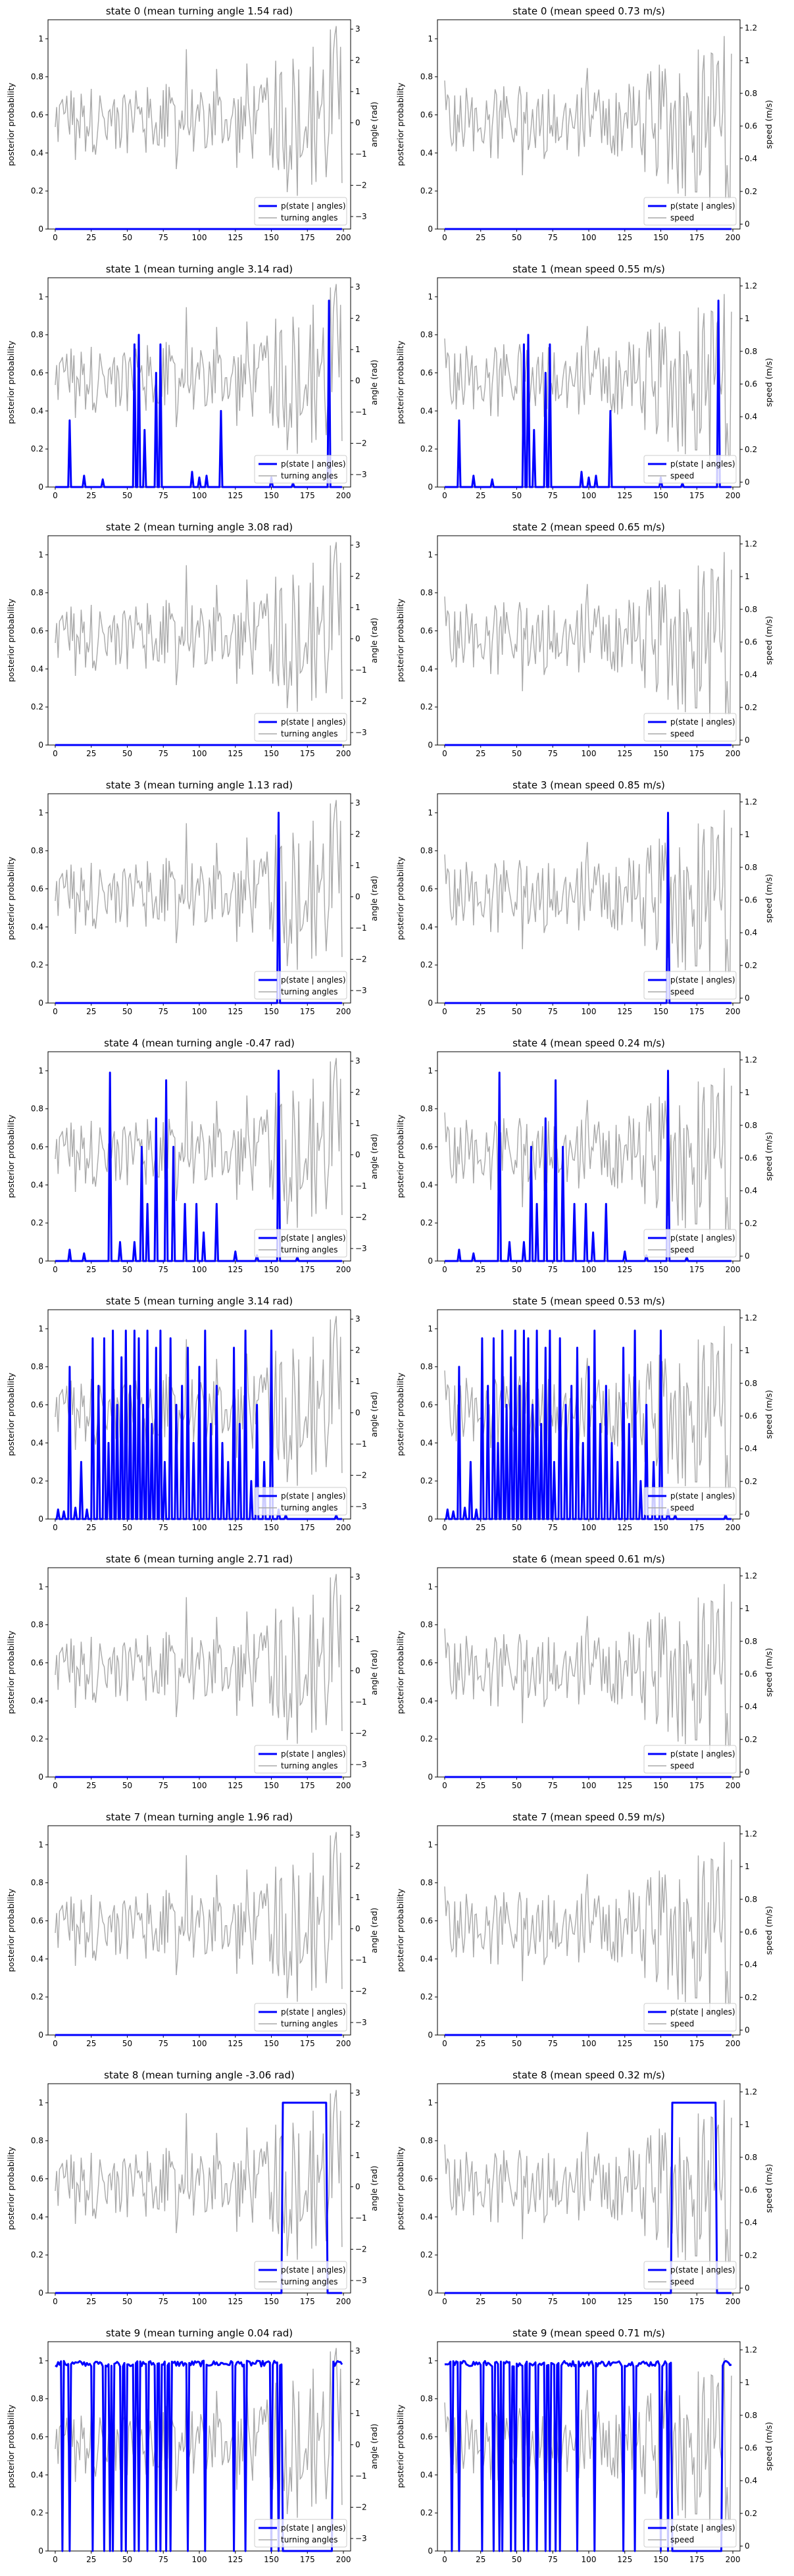 The height and width of the screenshot is (2576, 794). Describe the element at coordinates (751, 1899) in the screenshot. I see `y2-tick-label: 0.8` at that location.